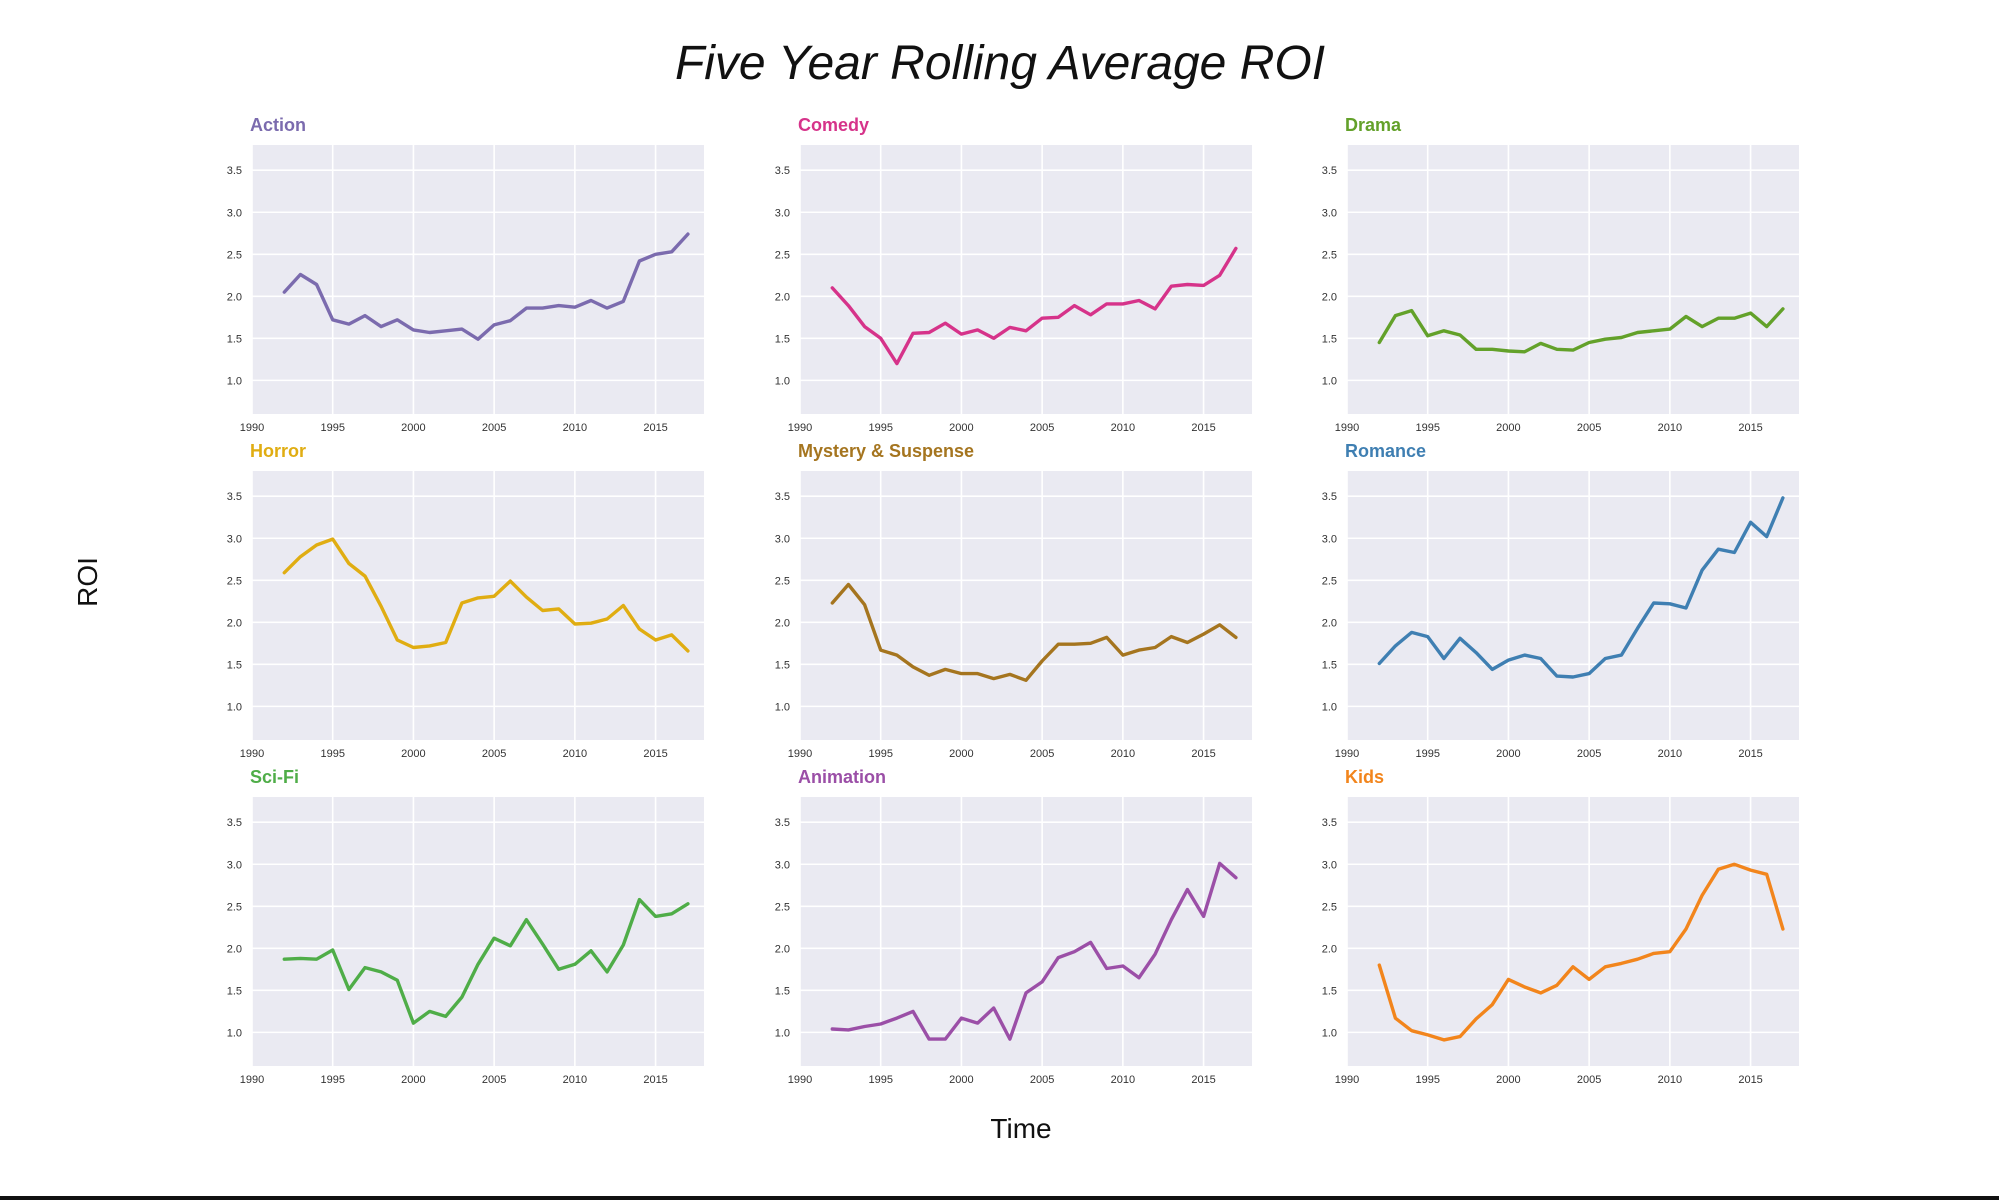 The width and height of the screenshot is (1999, 1200). I want to click on plot-area-comedy, so click(1026, 279).